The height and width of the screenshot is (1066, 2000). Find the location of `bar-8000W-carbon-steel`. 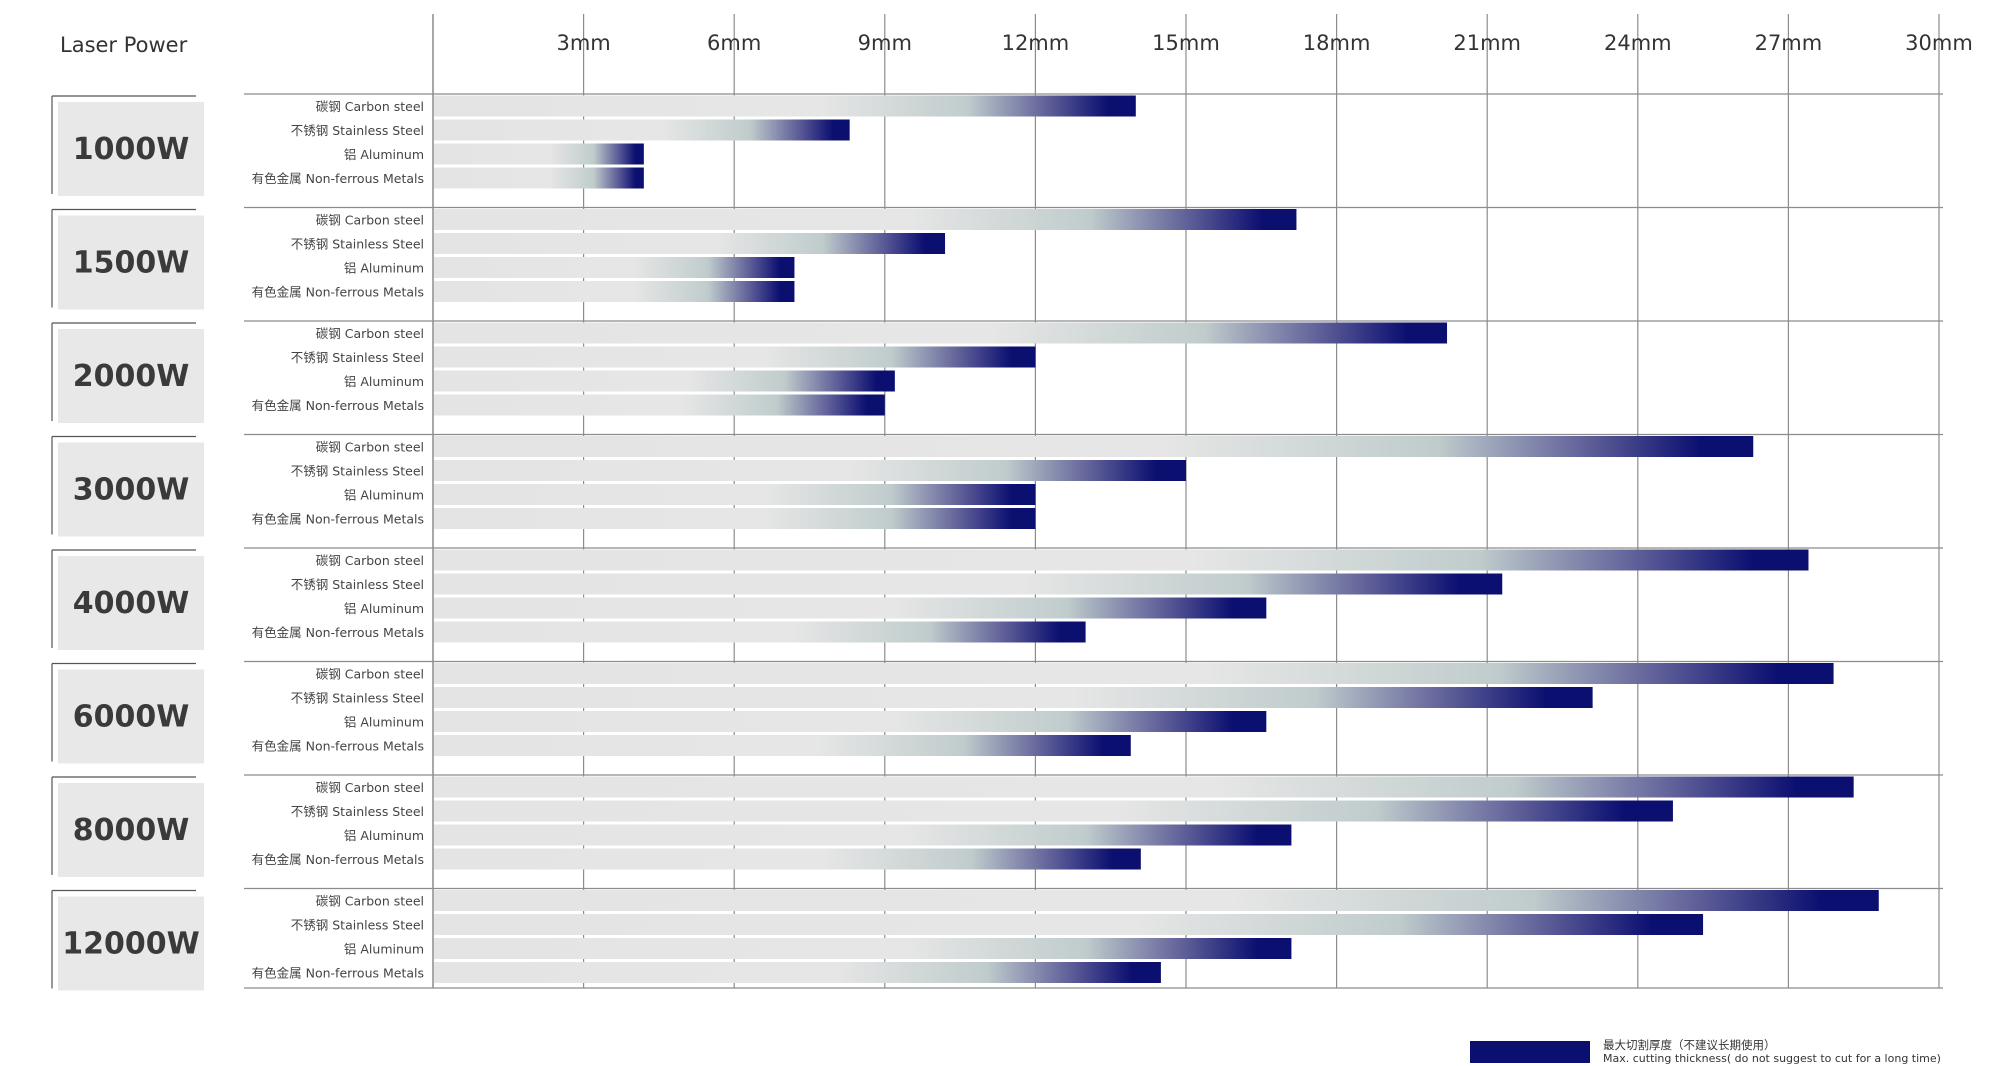

bar-8000W-carbon-steel is located at coordinates (1144, 787).